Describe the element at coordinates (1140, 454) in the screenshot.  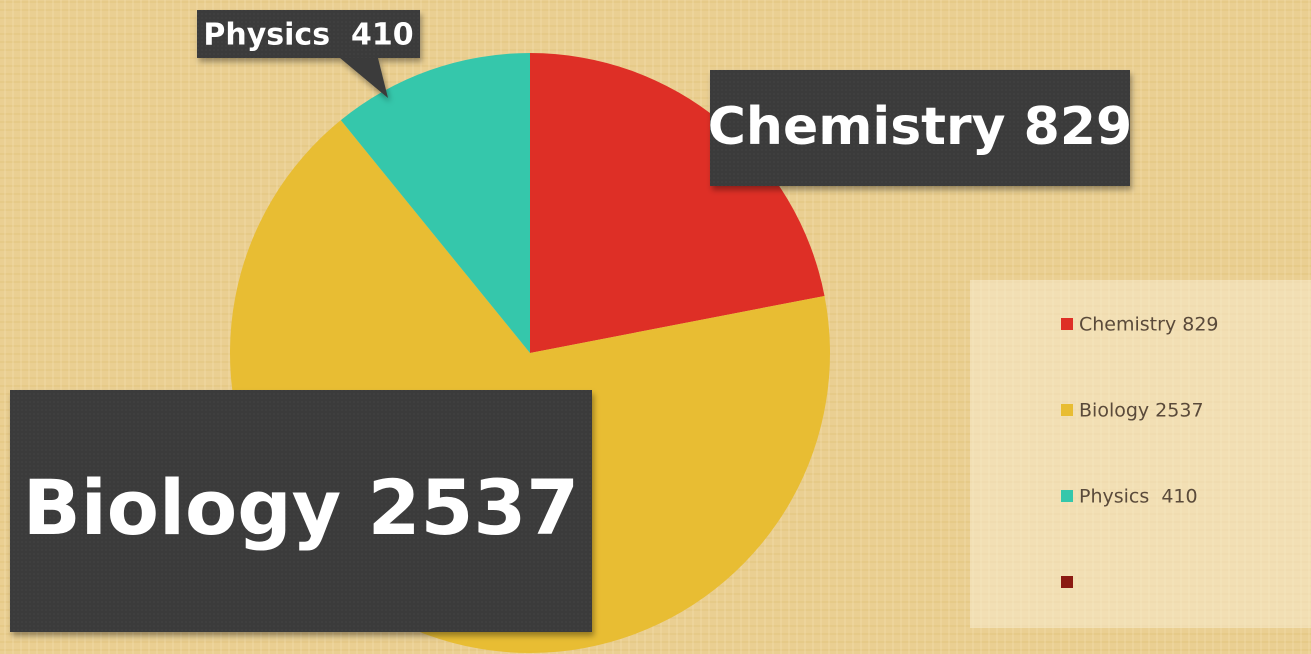
I see `legend-box` at that location.